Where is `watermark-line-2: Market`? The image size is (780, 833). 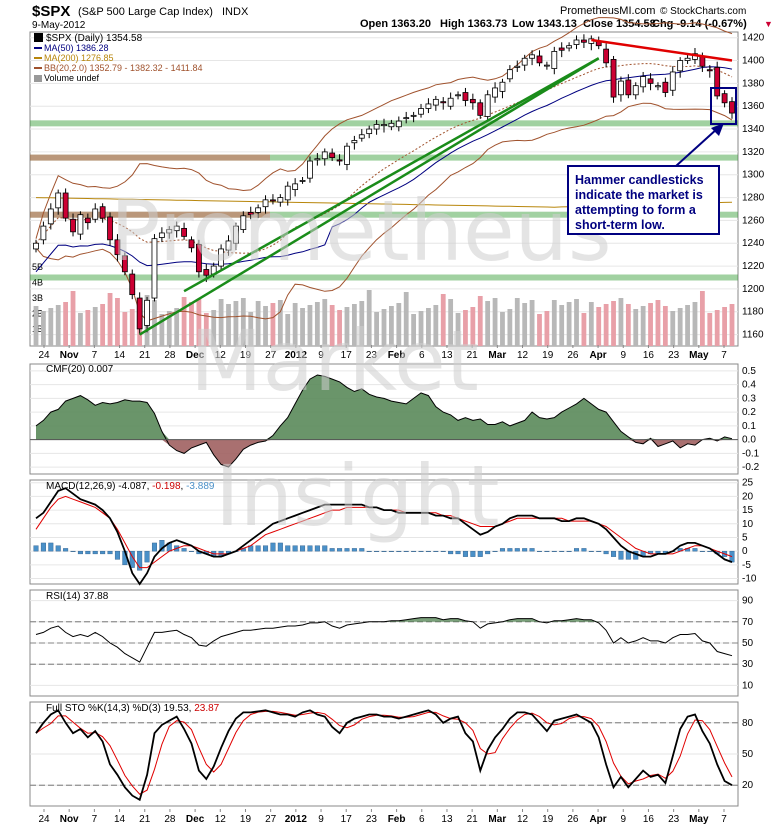 watermark-line-2: Market is located at coordinates (334, 361).